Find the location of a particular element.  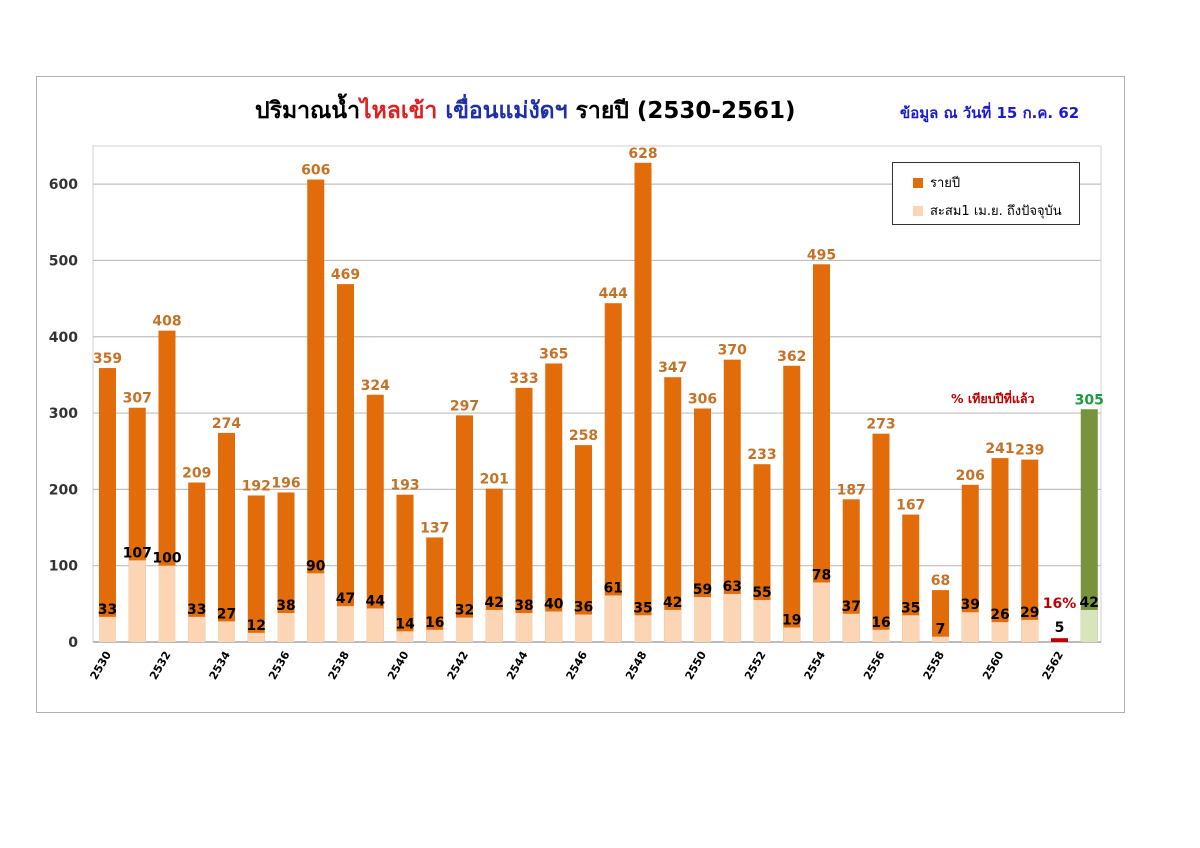

percent-note: % เทียบปีที่แล้ว is located at coordinates (993, 398).